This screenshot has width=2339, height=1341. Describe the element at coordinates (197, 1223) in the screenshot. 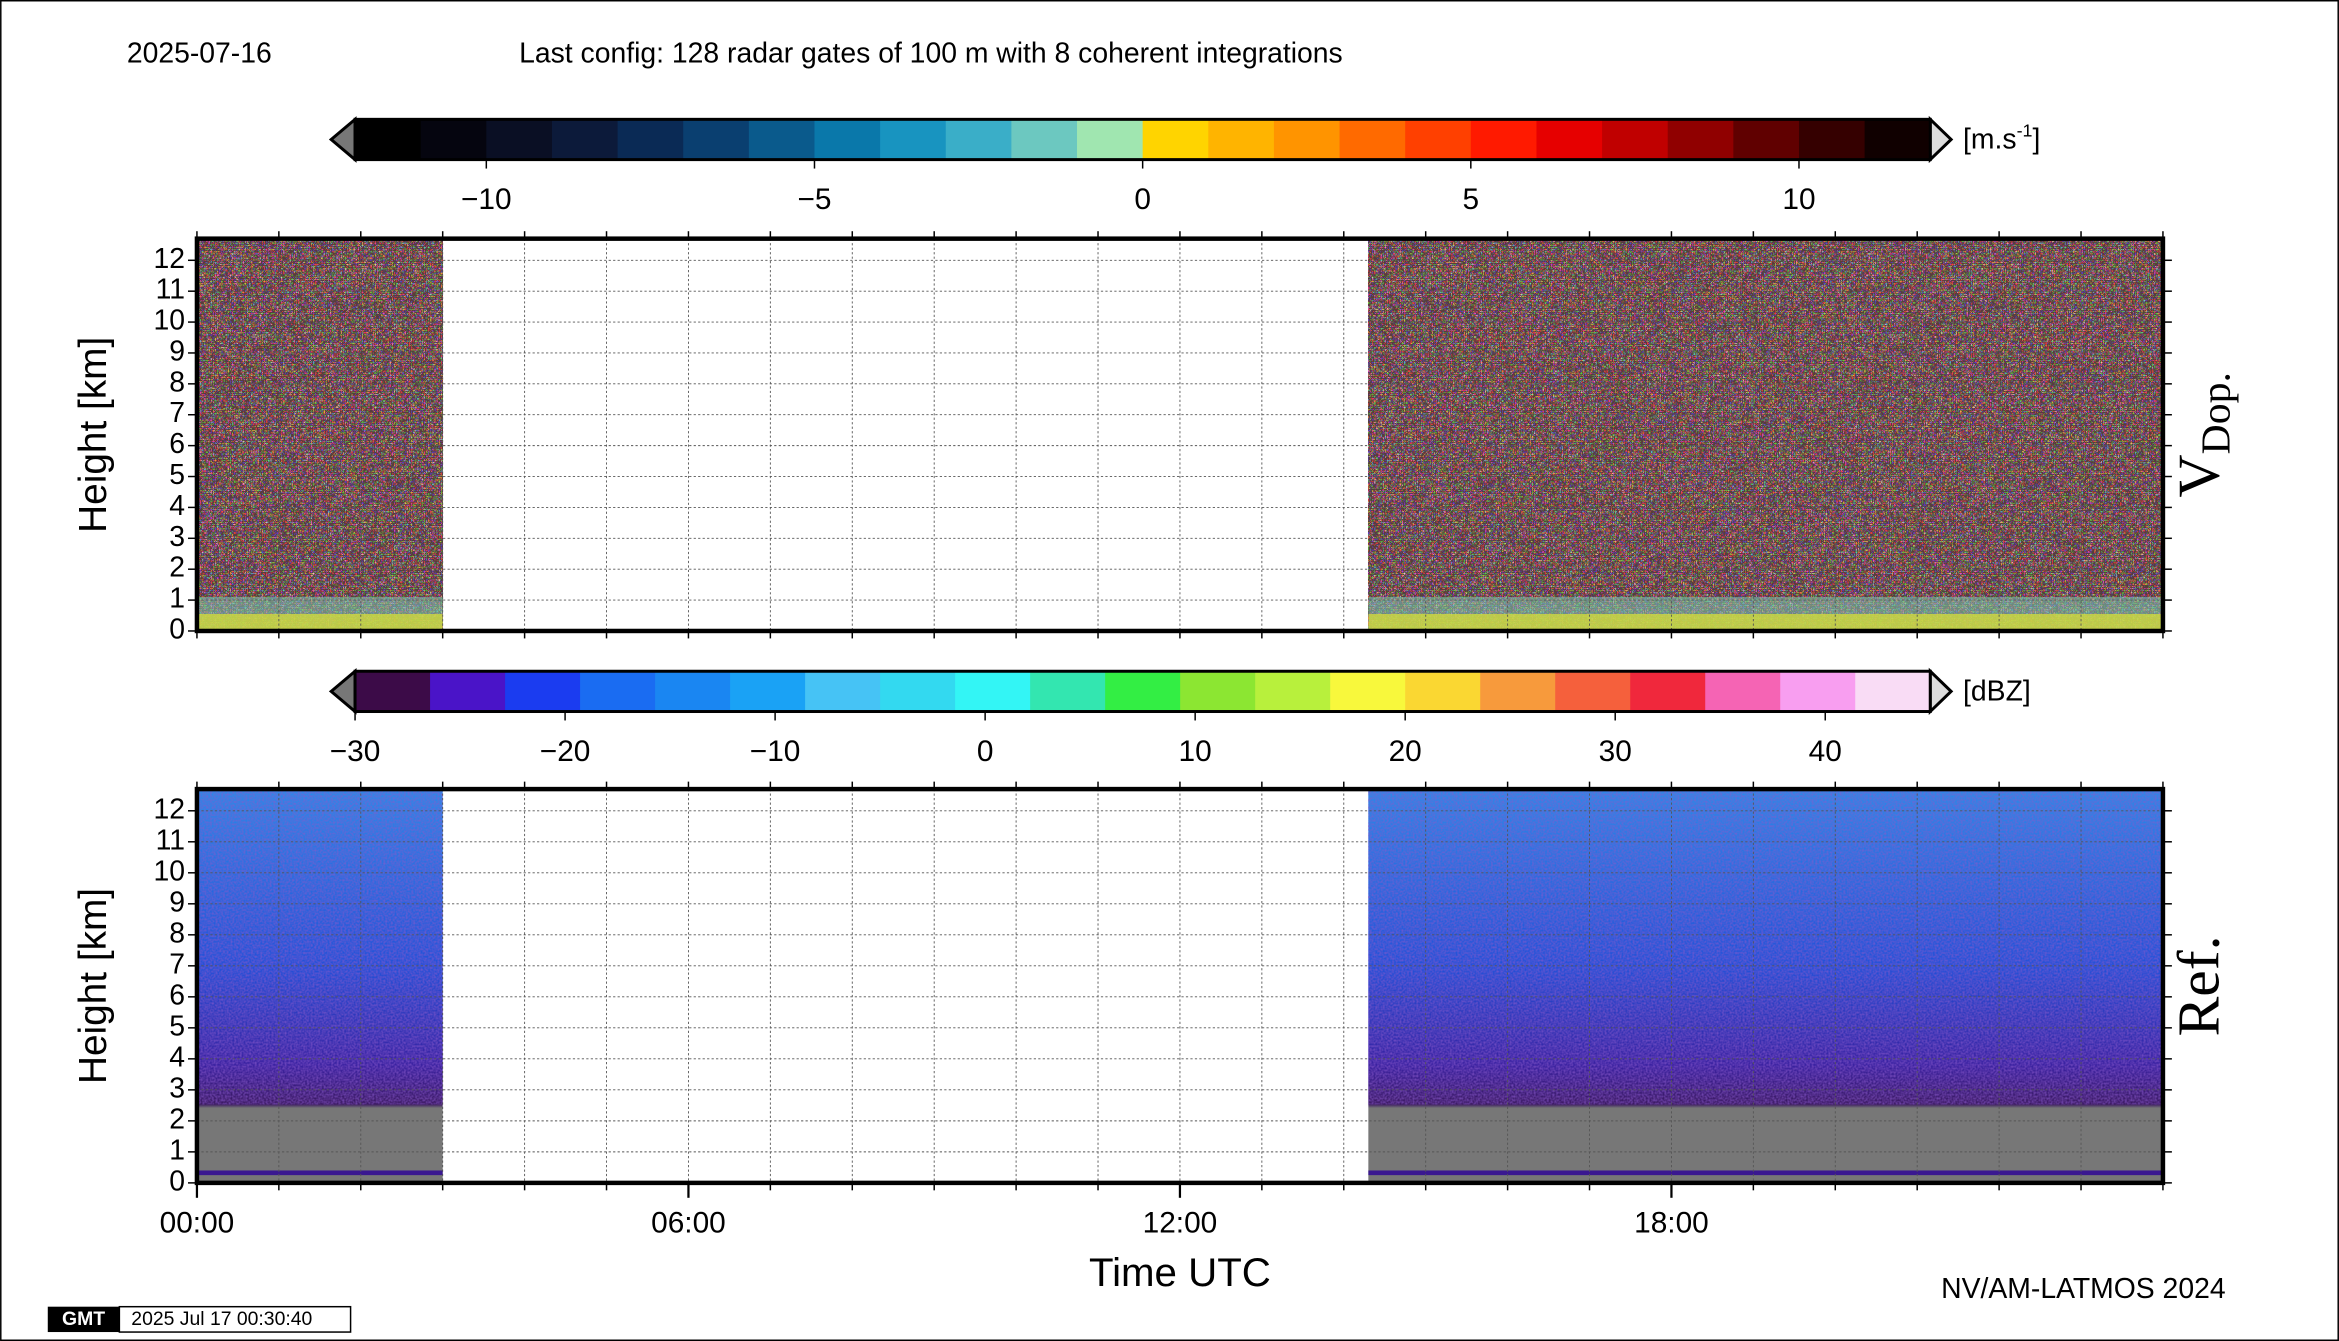

I see `x-tick-label: 00:00` at that location.